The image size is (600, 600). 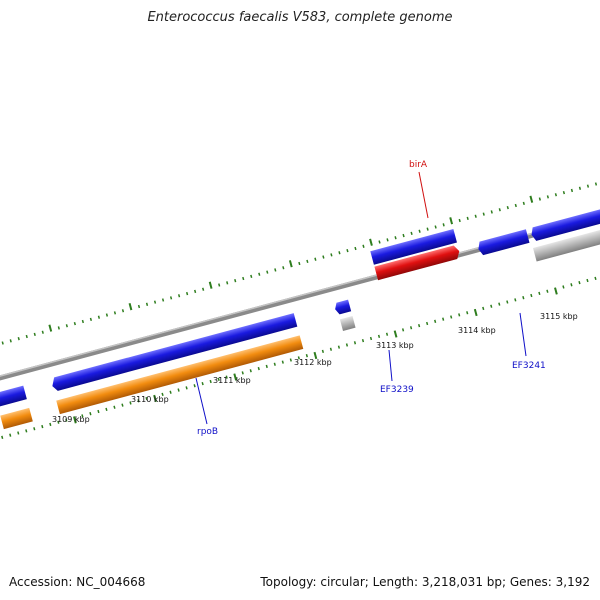 I want to click on kbp-label-3110: 3110 kbp, so click(x=150, y=399).